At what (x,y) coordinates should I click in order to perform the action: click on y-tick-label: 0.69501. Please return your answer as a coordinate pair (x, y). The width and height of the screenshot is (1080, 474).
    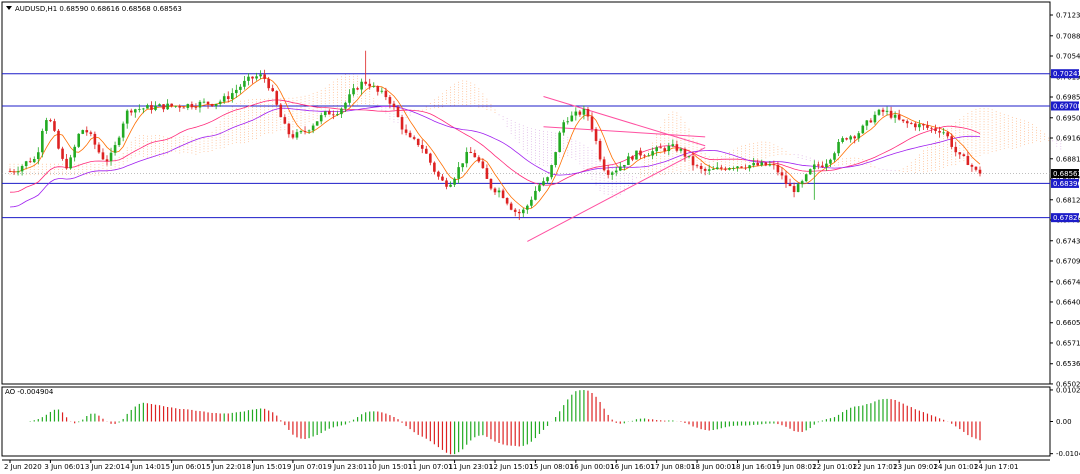
    Looking at the image, I should click on (1068, 118).